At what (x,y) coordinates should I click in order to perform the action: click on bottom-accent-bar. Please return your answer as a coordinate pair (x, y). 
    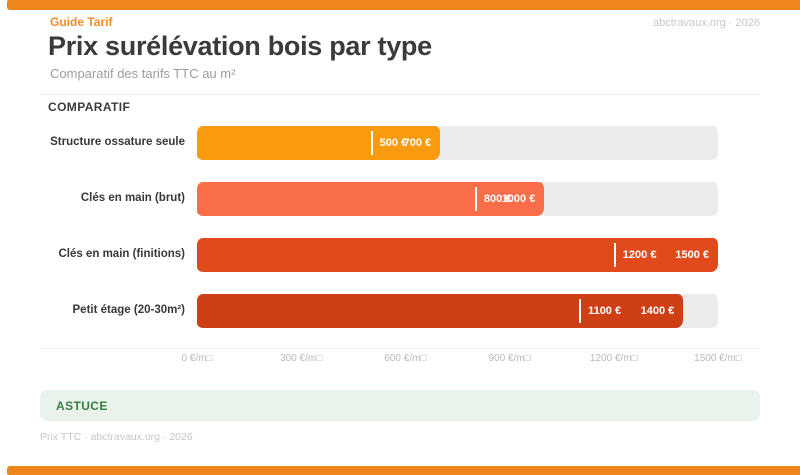
    Looking at the image, I should click on (403, 470).